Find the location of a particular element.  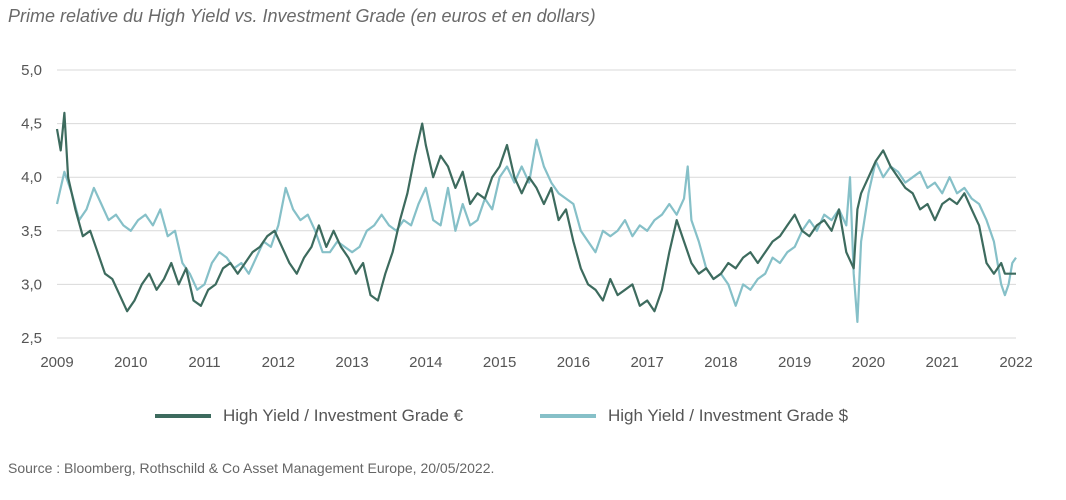

legend-label-usd: High Yield / Investment Grade $ is located at coordinates (728, 415).